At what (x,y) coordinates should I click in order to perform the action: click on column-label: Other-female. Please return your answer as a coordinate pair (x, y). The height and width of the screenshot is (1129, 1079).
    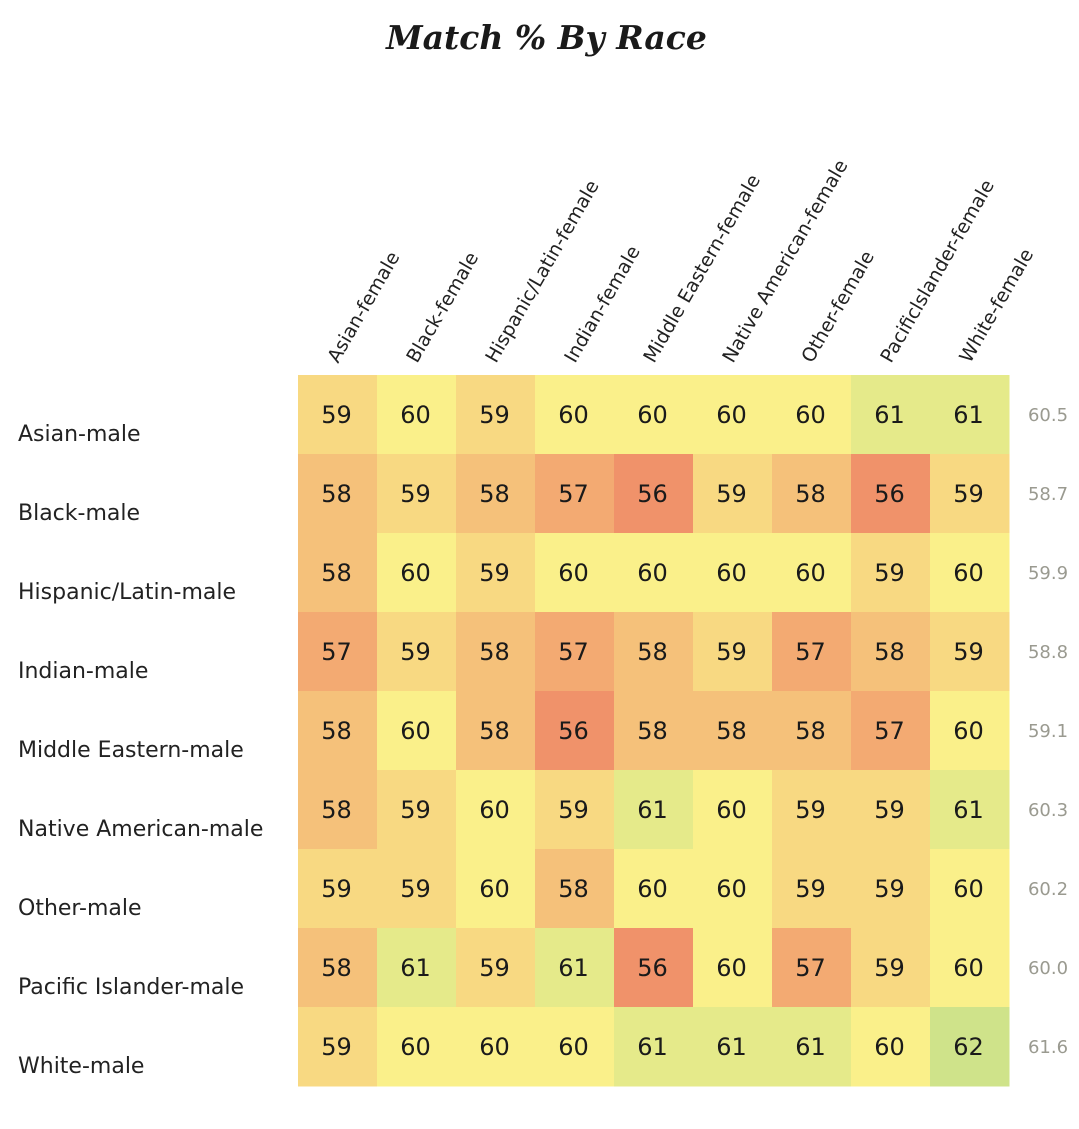
    Looking at the image, I should click on (838, 306).